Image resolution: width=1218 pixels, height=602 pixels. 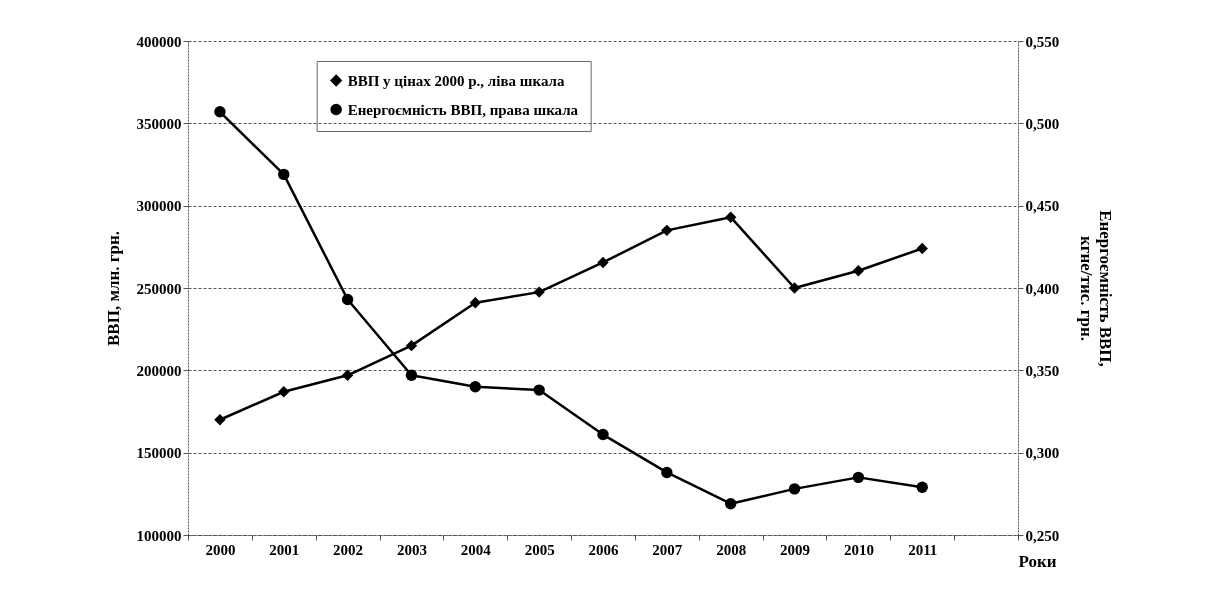 I want to click on x-tick-label: 2007, so click(x=667, y=549).